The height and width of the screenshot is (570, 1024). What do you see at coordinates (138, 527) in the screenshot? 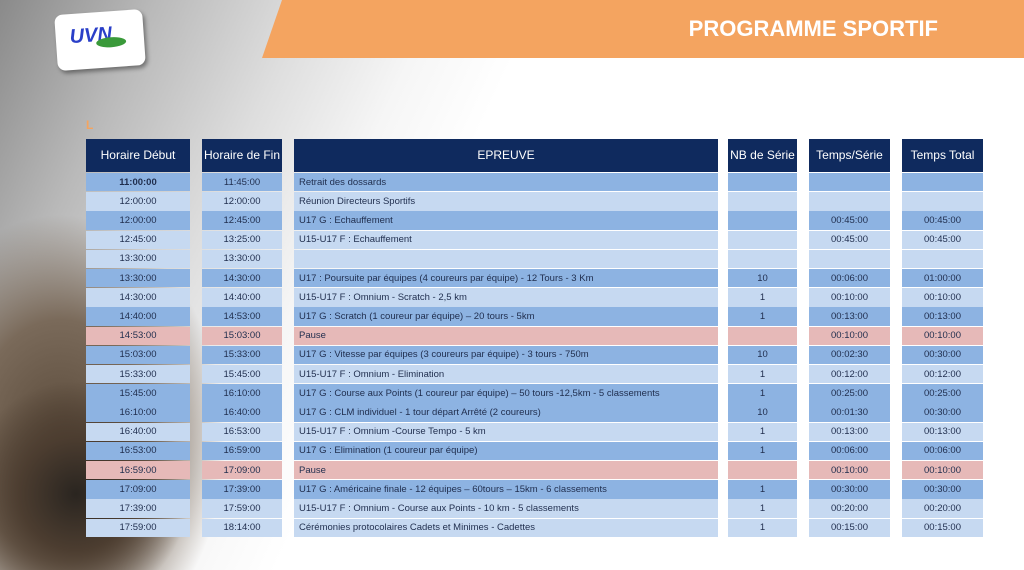
I see `cell-start: 17:59:00` at bounding box center [138, 527].